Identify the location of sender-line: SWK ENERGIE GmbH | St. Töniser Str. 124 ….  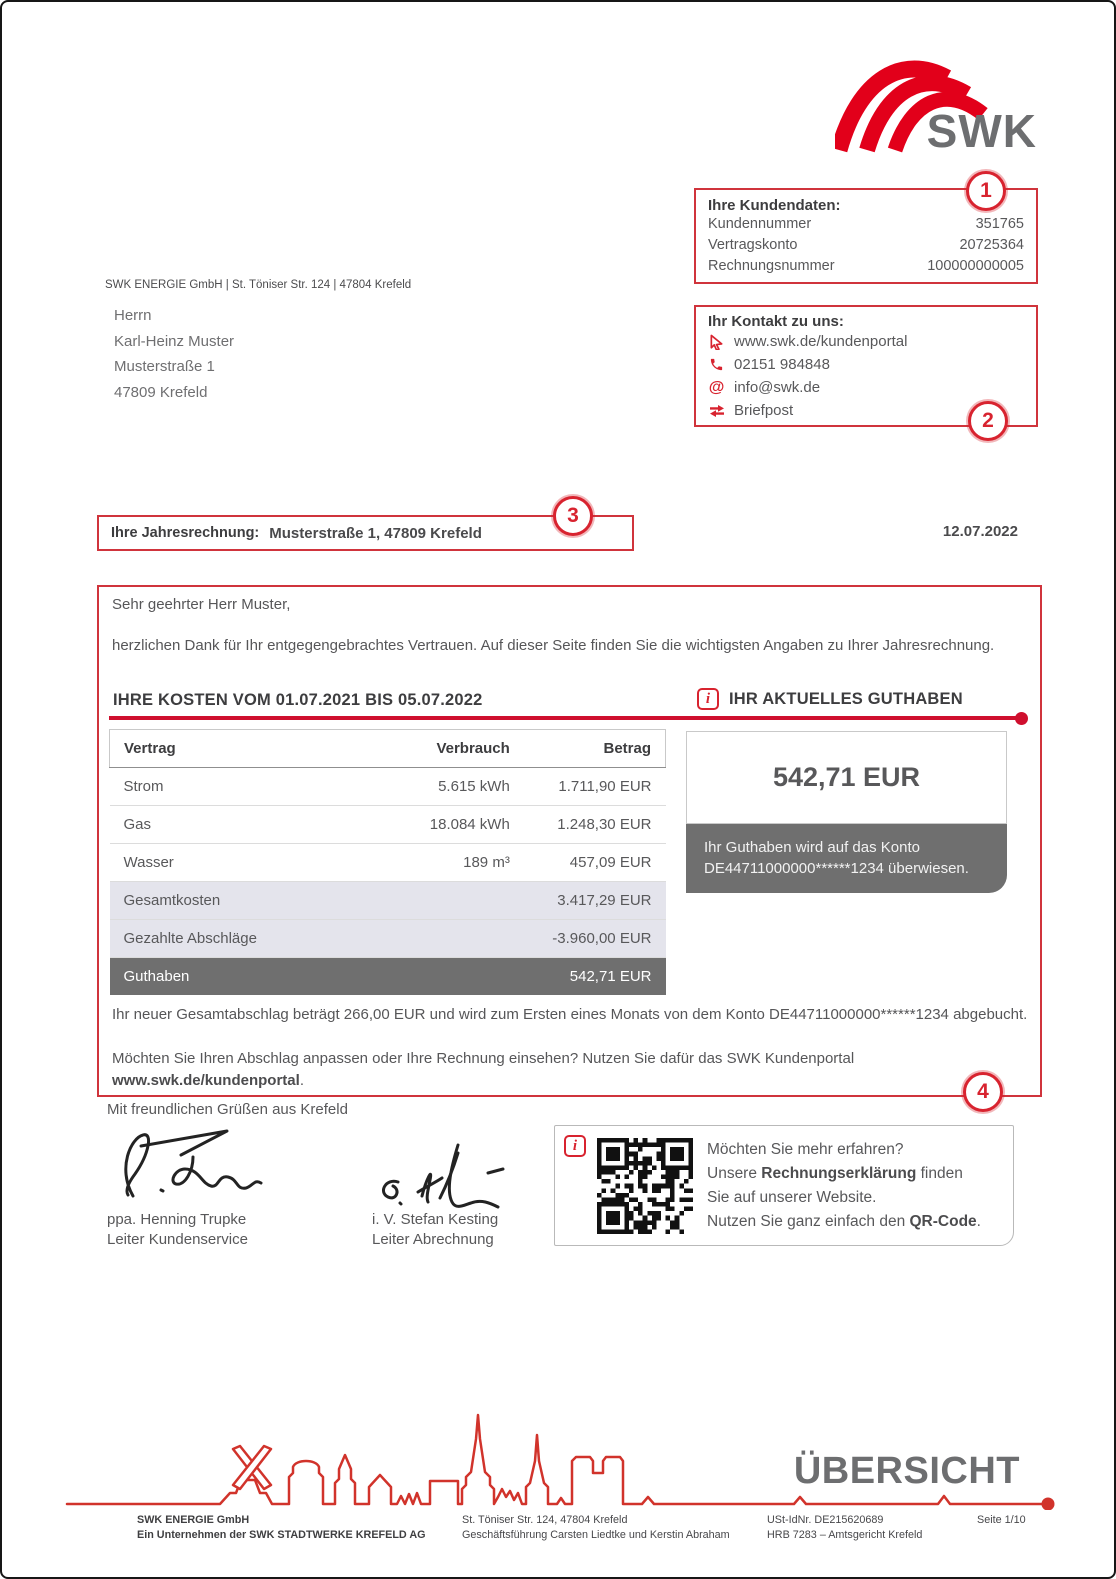
(258, 285).